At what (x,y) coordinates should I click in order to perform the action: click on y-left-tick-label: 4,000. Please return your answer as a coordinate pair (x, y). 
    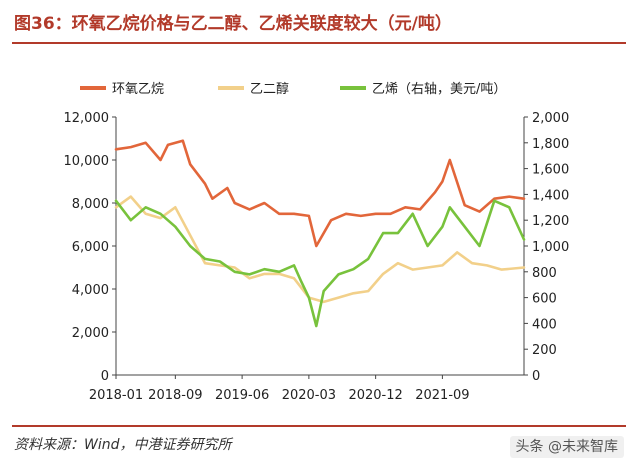
    Looking at the image, I should click on (90, 290).